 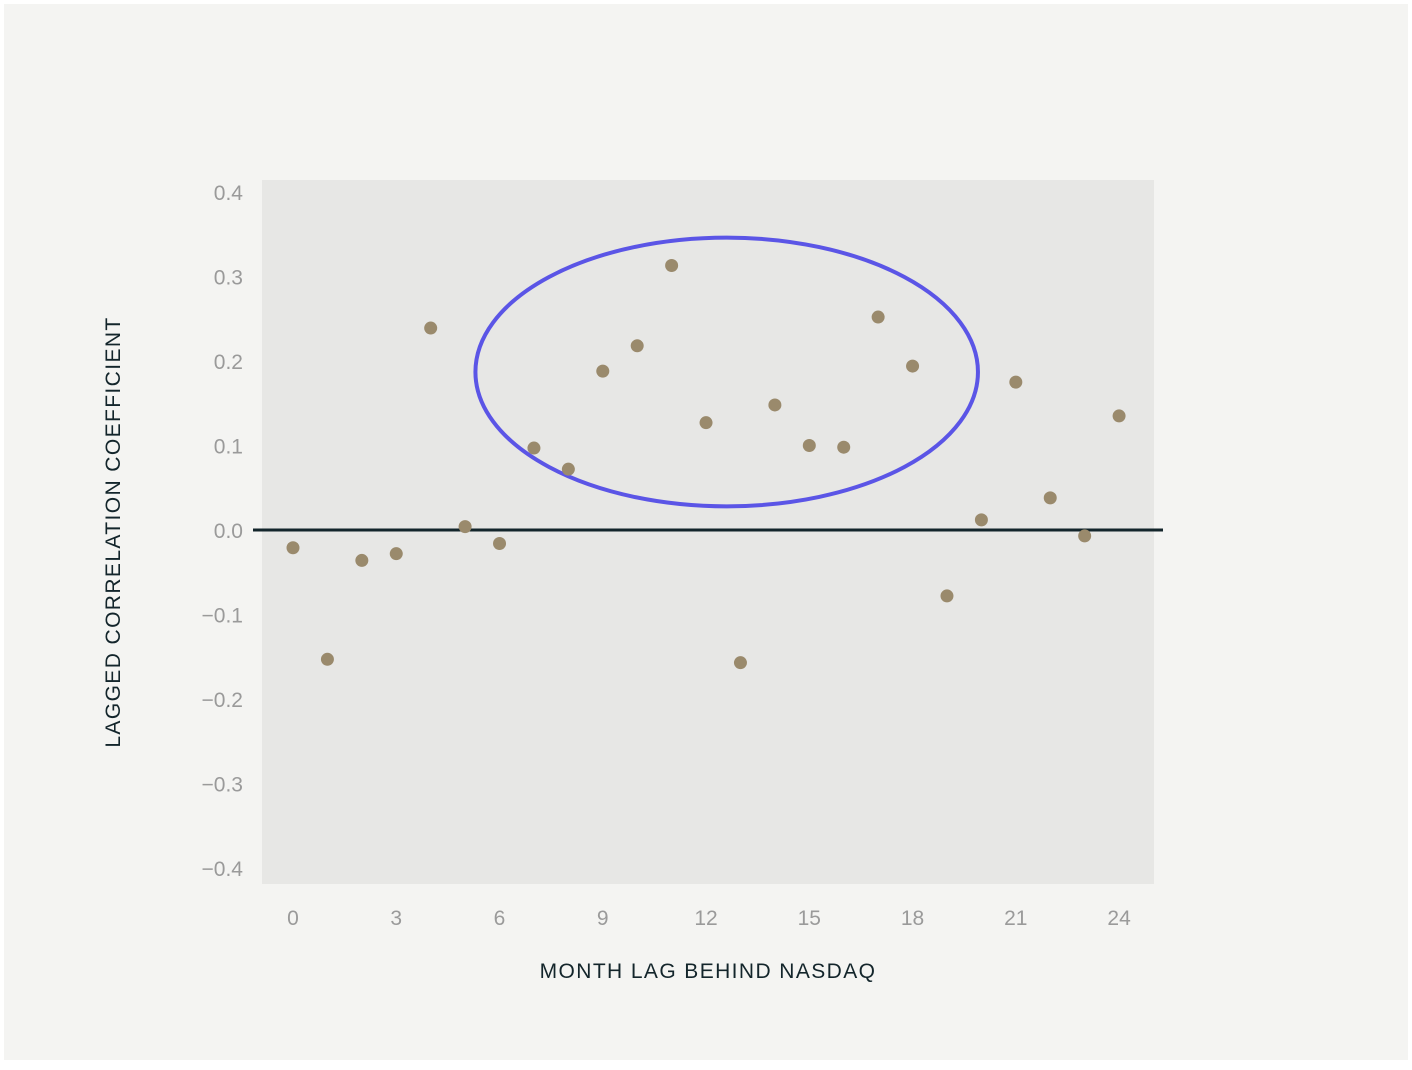 I want to click on y-tick-label: 0.3, so click(x=228, y=278).